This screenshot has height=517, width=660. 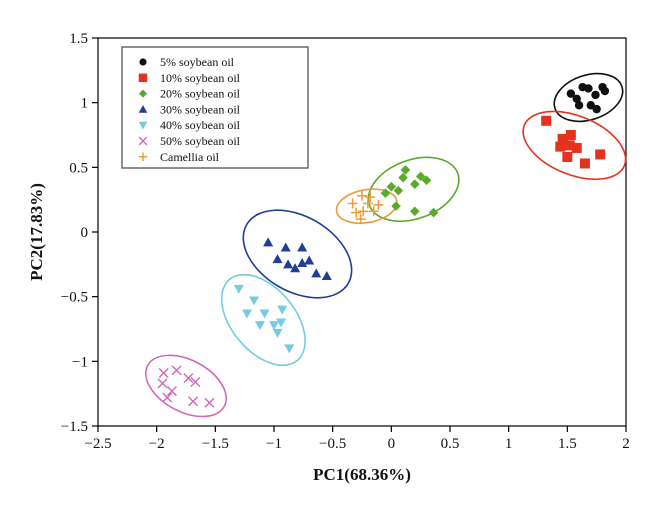 What do you see at coordinates (78, 168) in the screenshot?
I see `y-tick-label: 0.5` at bounding box center [78, 168].